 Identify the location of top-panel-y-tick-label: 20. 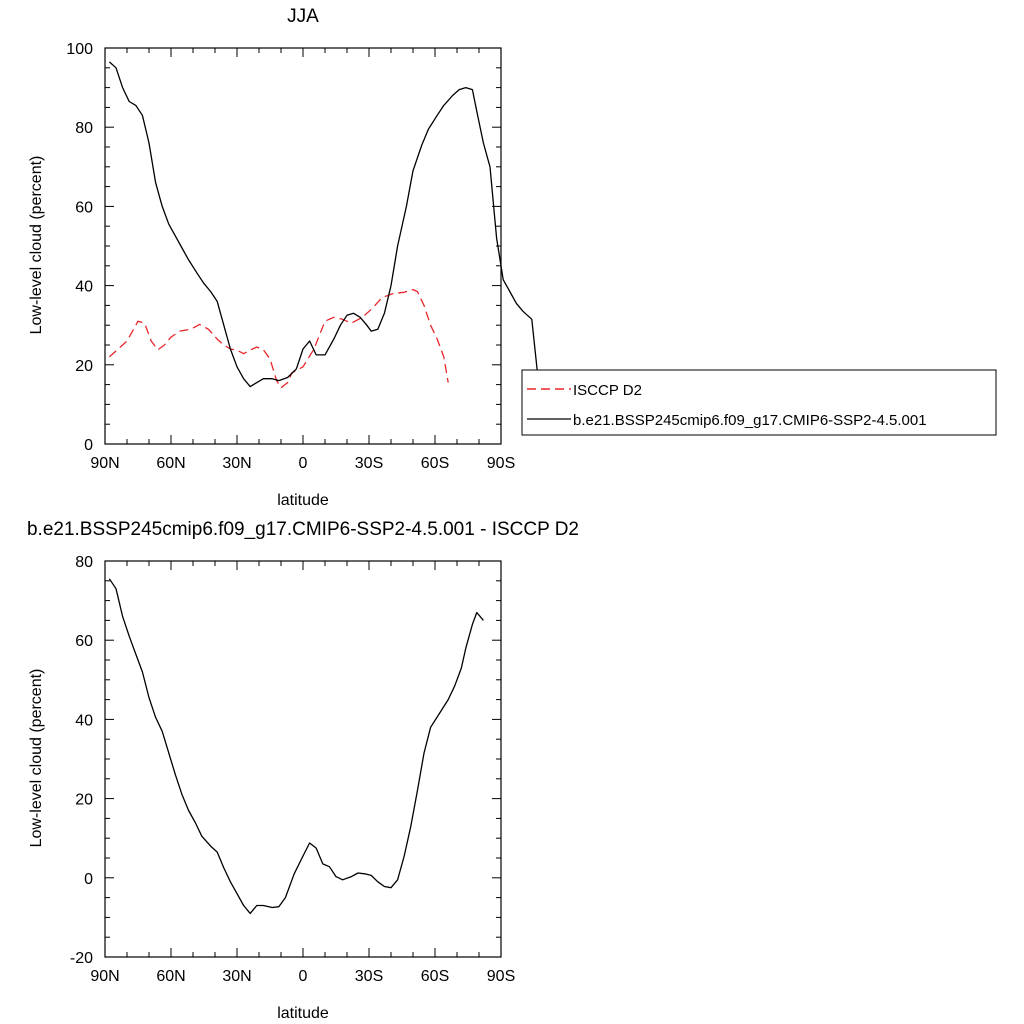
(84, 366).